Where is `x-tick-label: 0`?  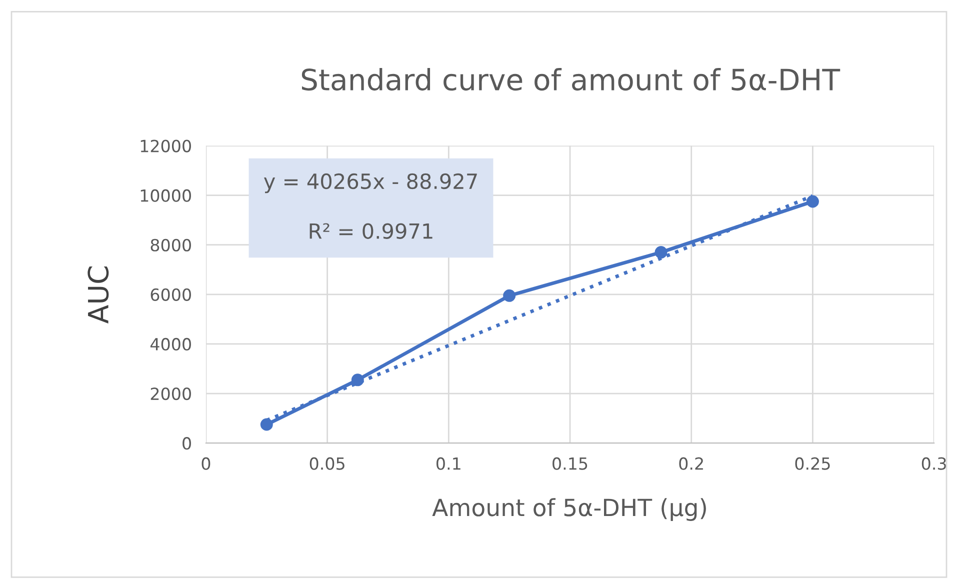
x-tick-label: 0 is located at coordinates (206, 463).